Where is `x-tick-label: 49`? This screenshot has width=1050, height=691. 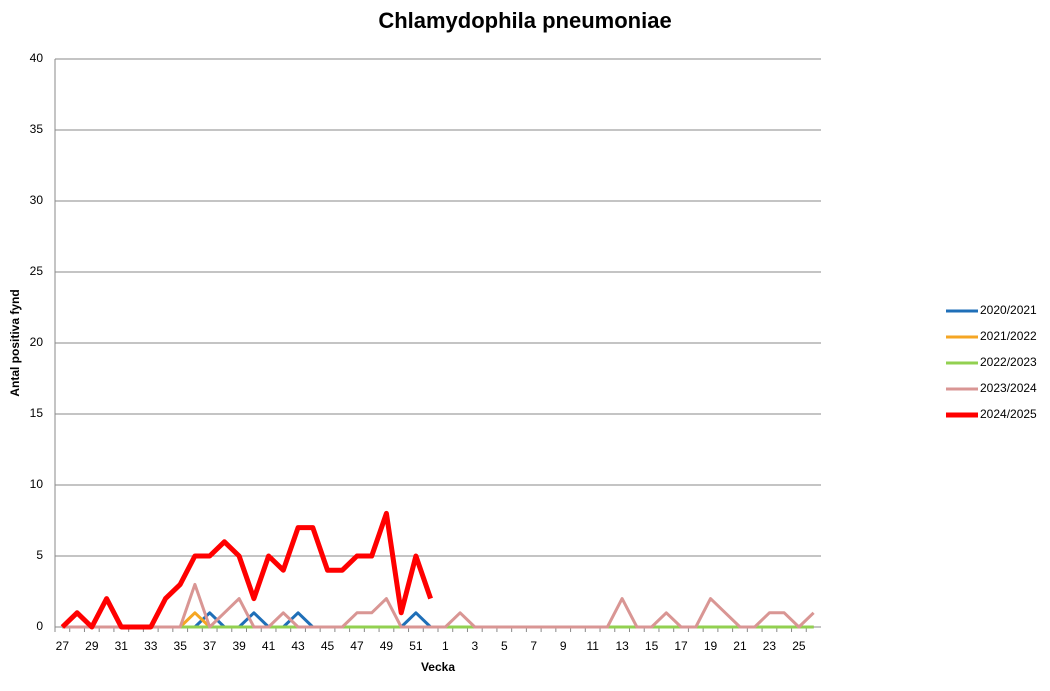
x-tick-label: 49 is located at coordinates (387, 646).